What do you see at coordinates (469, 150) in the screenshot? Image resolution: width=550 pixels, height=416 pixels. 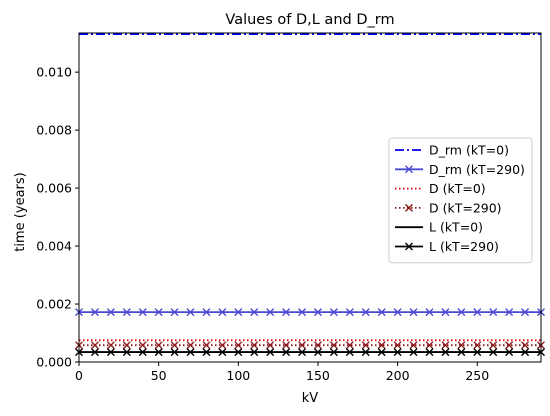 I see `legend-label-0: D_rm (kT=0)` at bounding box center [469, 150].